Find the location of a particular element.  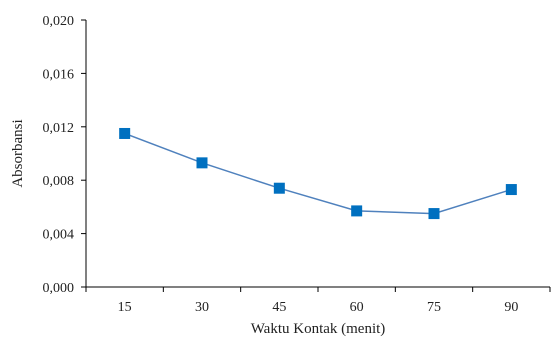

x-tick-label: 90 is located at coordinates (511, 307).